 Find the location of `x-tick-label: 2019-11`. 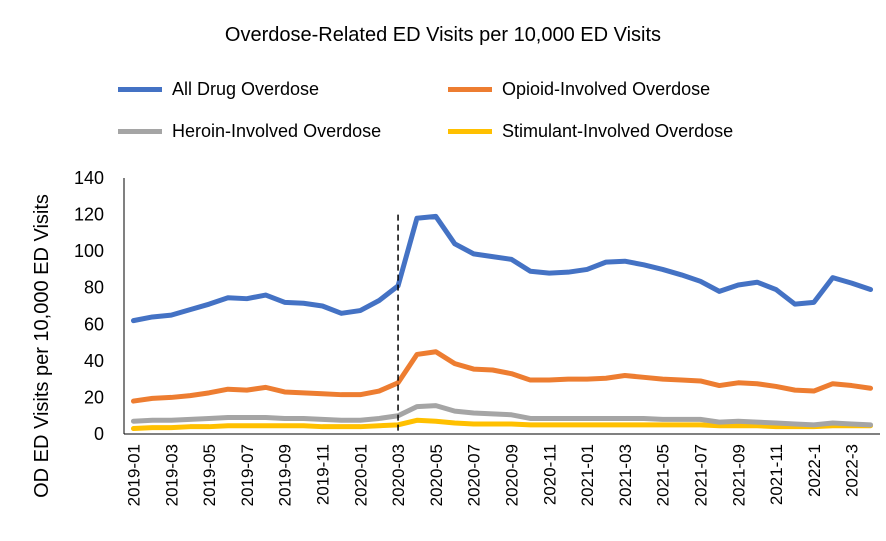

x-tick-label: 2019-11 is located at coordinates (322, 474).